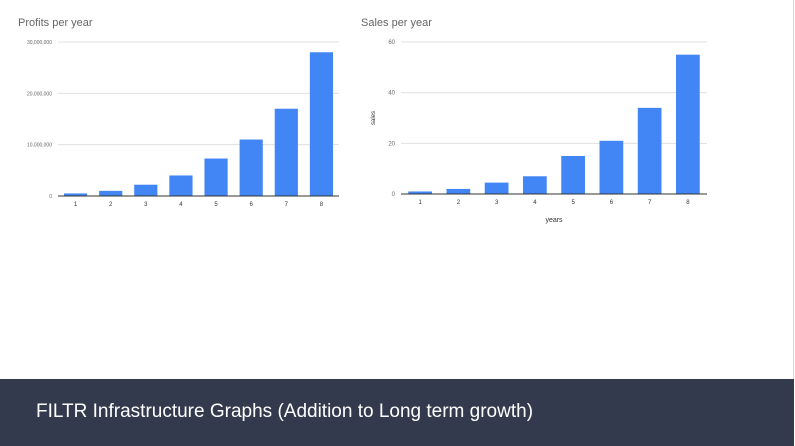 The image size is (795, 446). Describe the element at coordinates (374, 118) in the screenshot. I see `y-axis-title: sales` at that location.